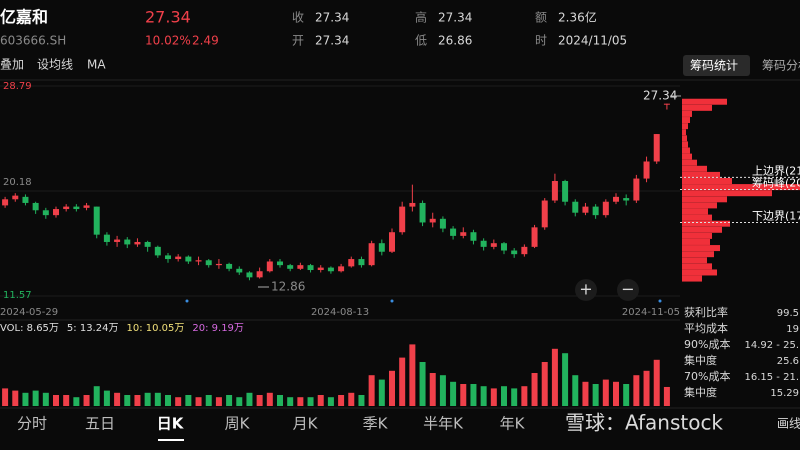 The height and width of the screenshot is (450, 800). I want to click on watermark: 雪球：Afanstock, so click(644, 423).